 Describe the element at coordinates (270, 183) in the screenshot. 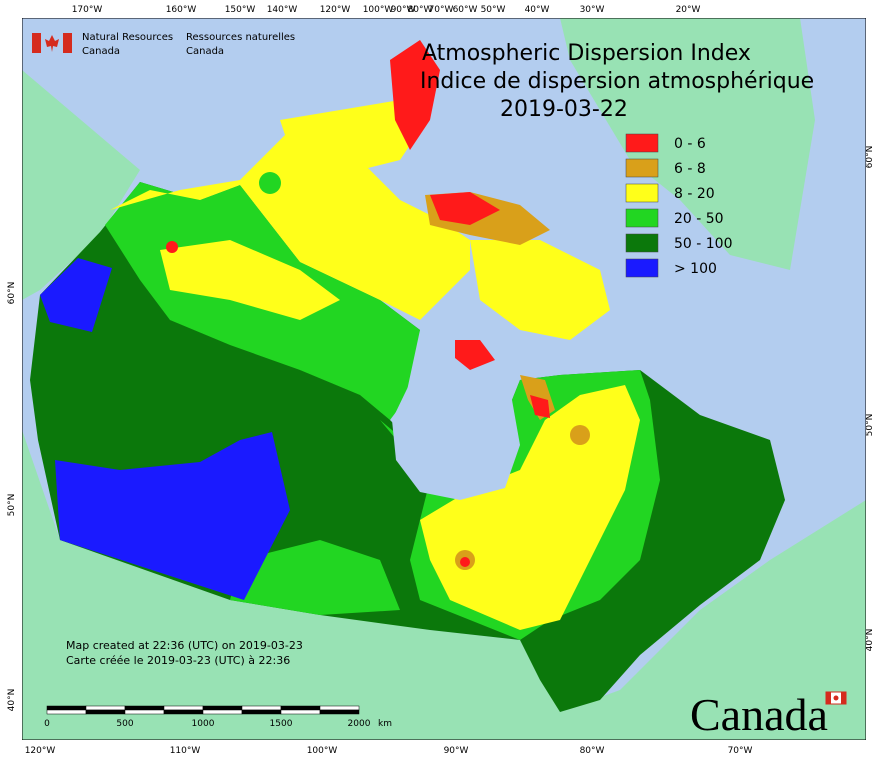

I see `zone-green-spot` at that location.